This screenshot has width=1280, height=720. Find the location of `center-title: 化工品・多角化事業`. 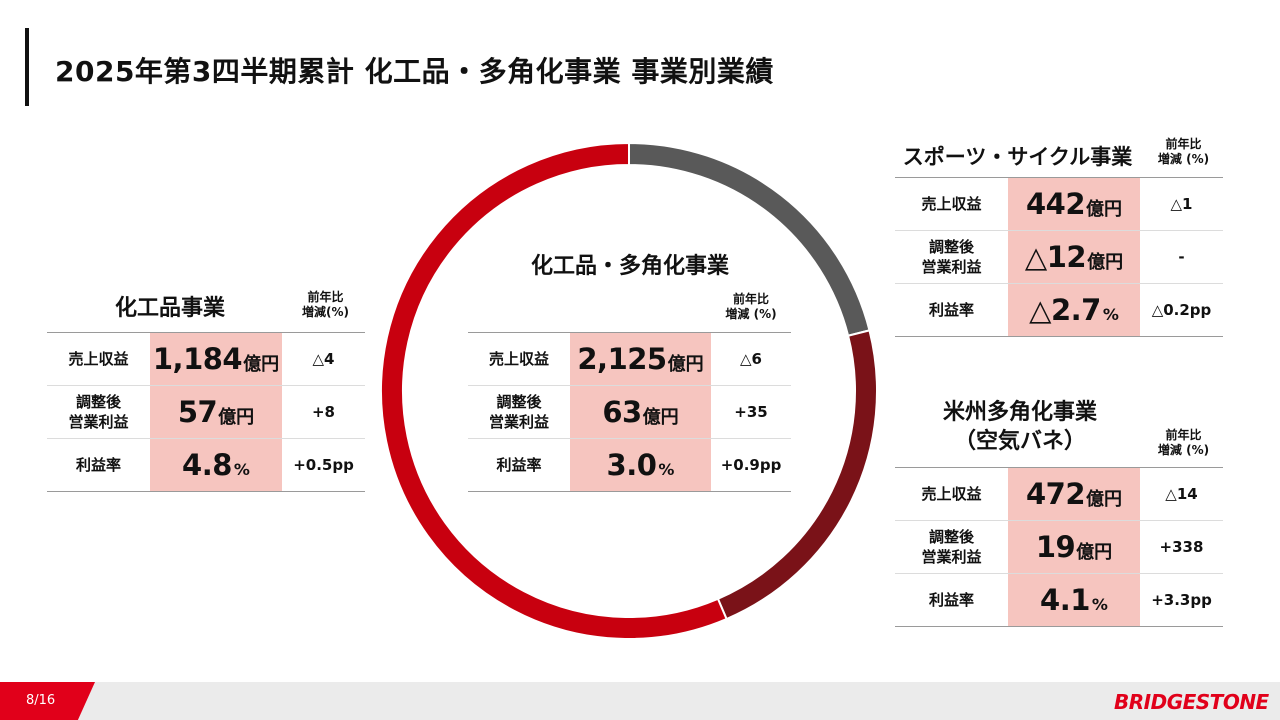

center-title: 化工品・多角化事業 is located at coordinates (629, 266).